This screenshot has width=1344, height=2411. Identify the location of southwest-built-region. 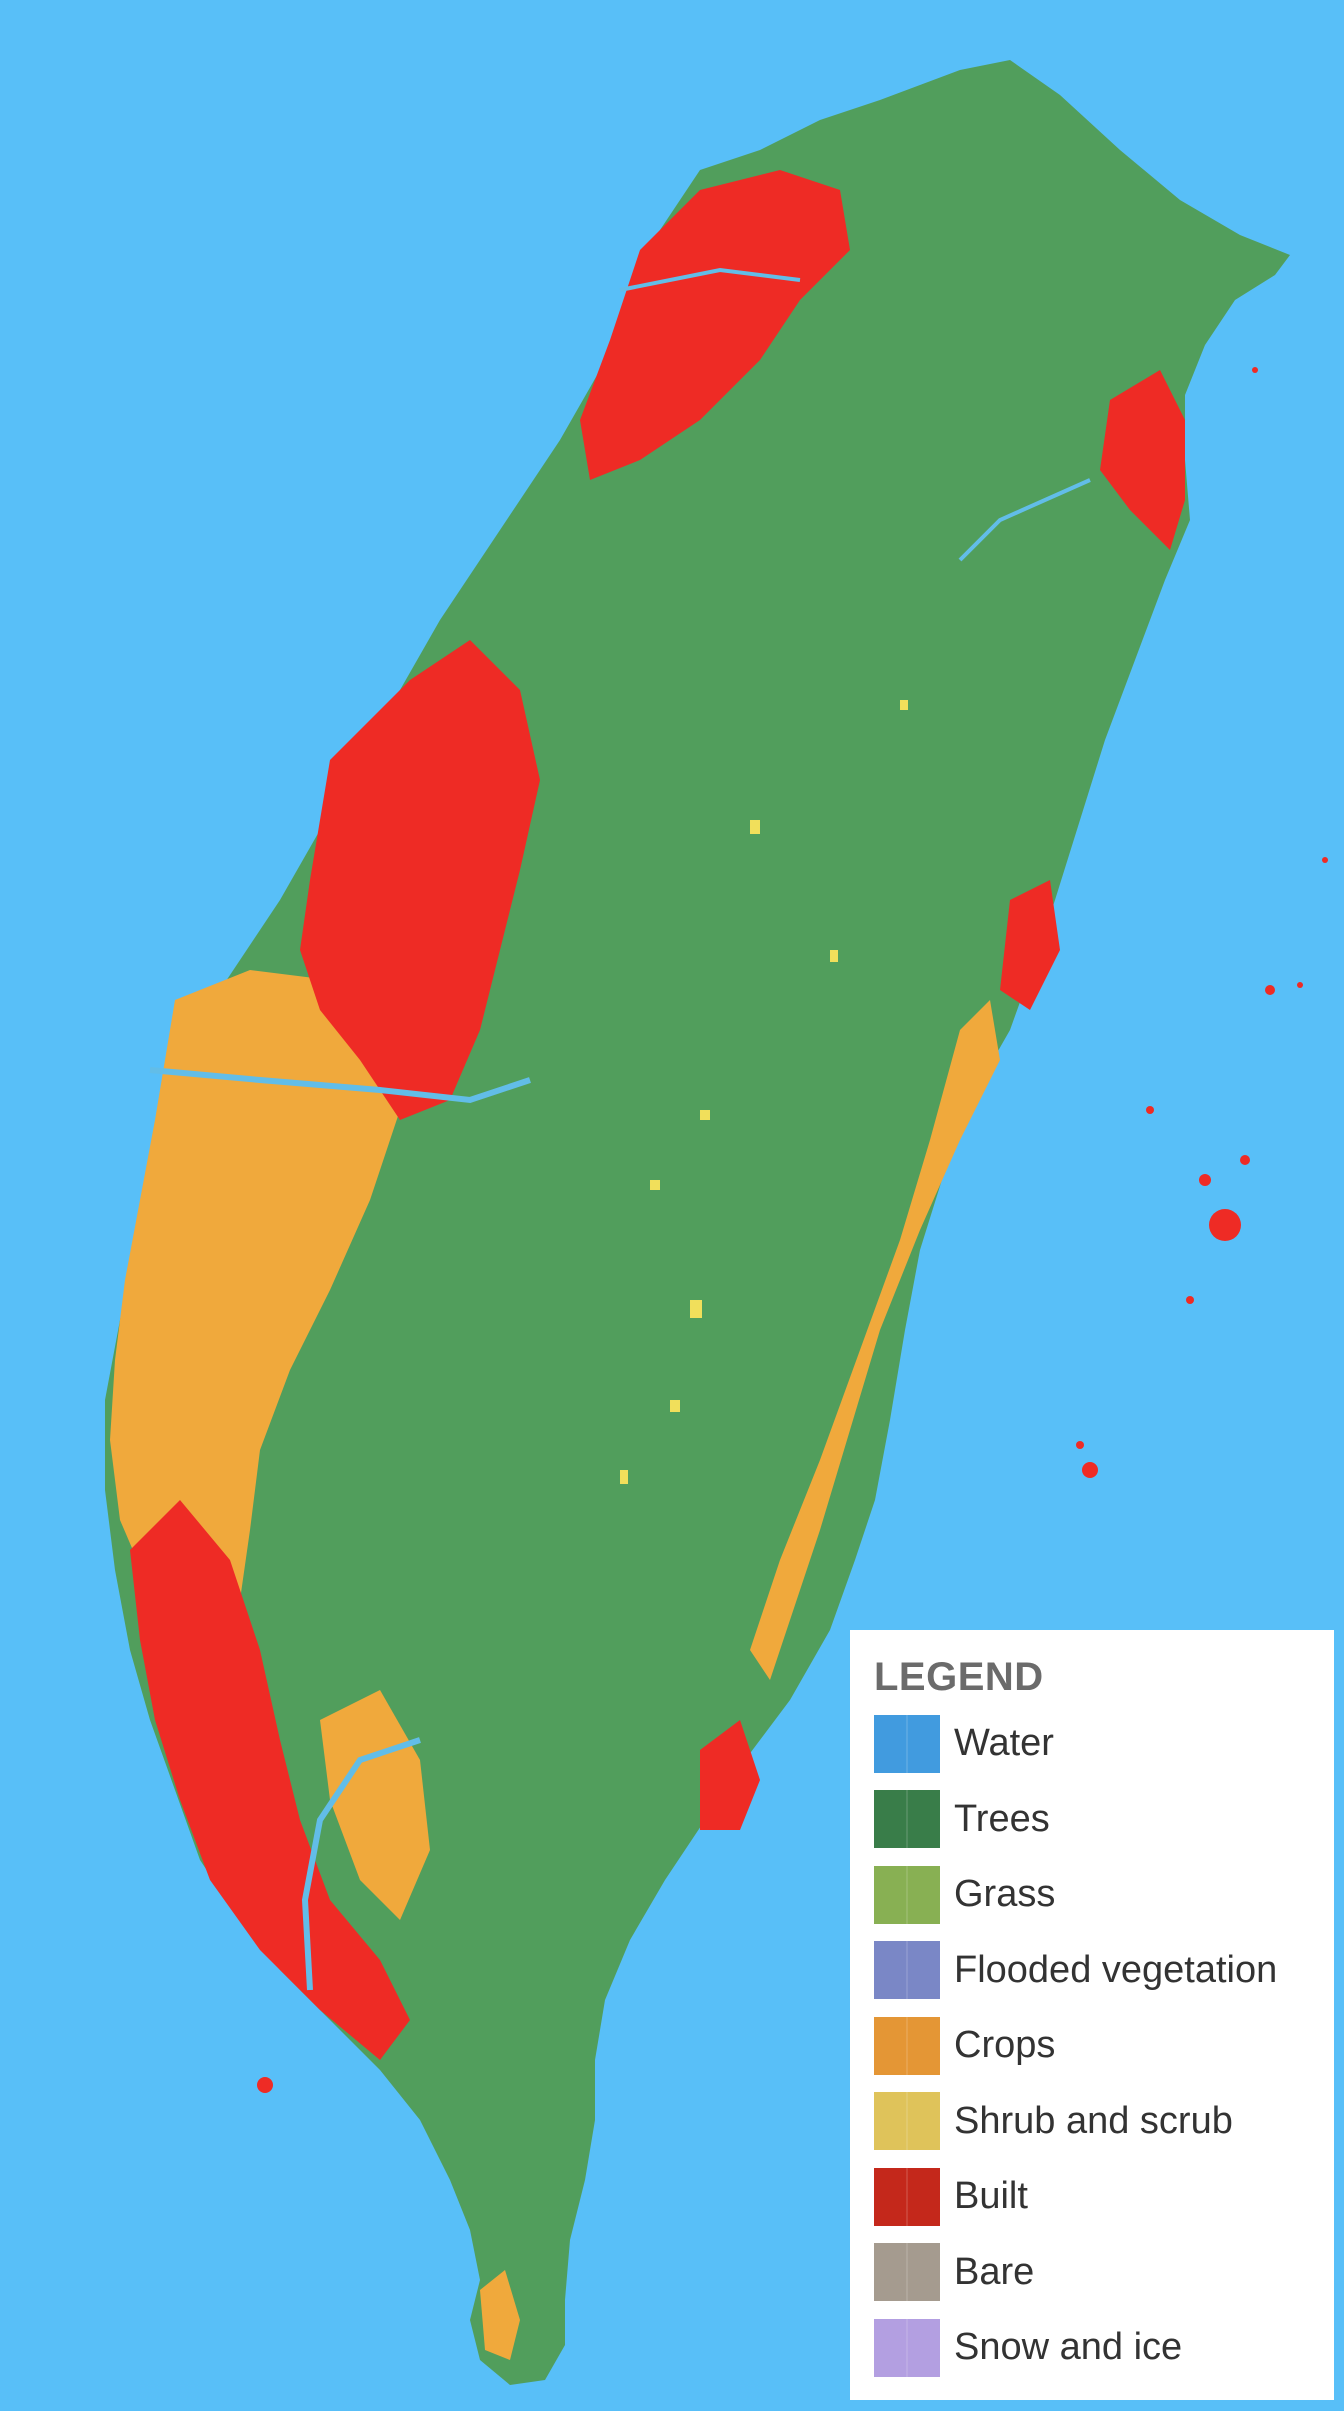
(270, 1780).